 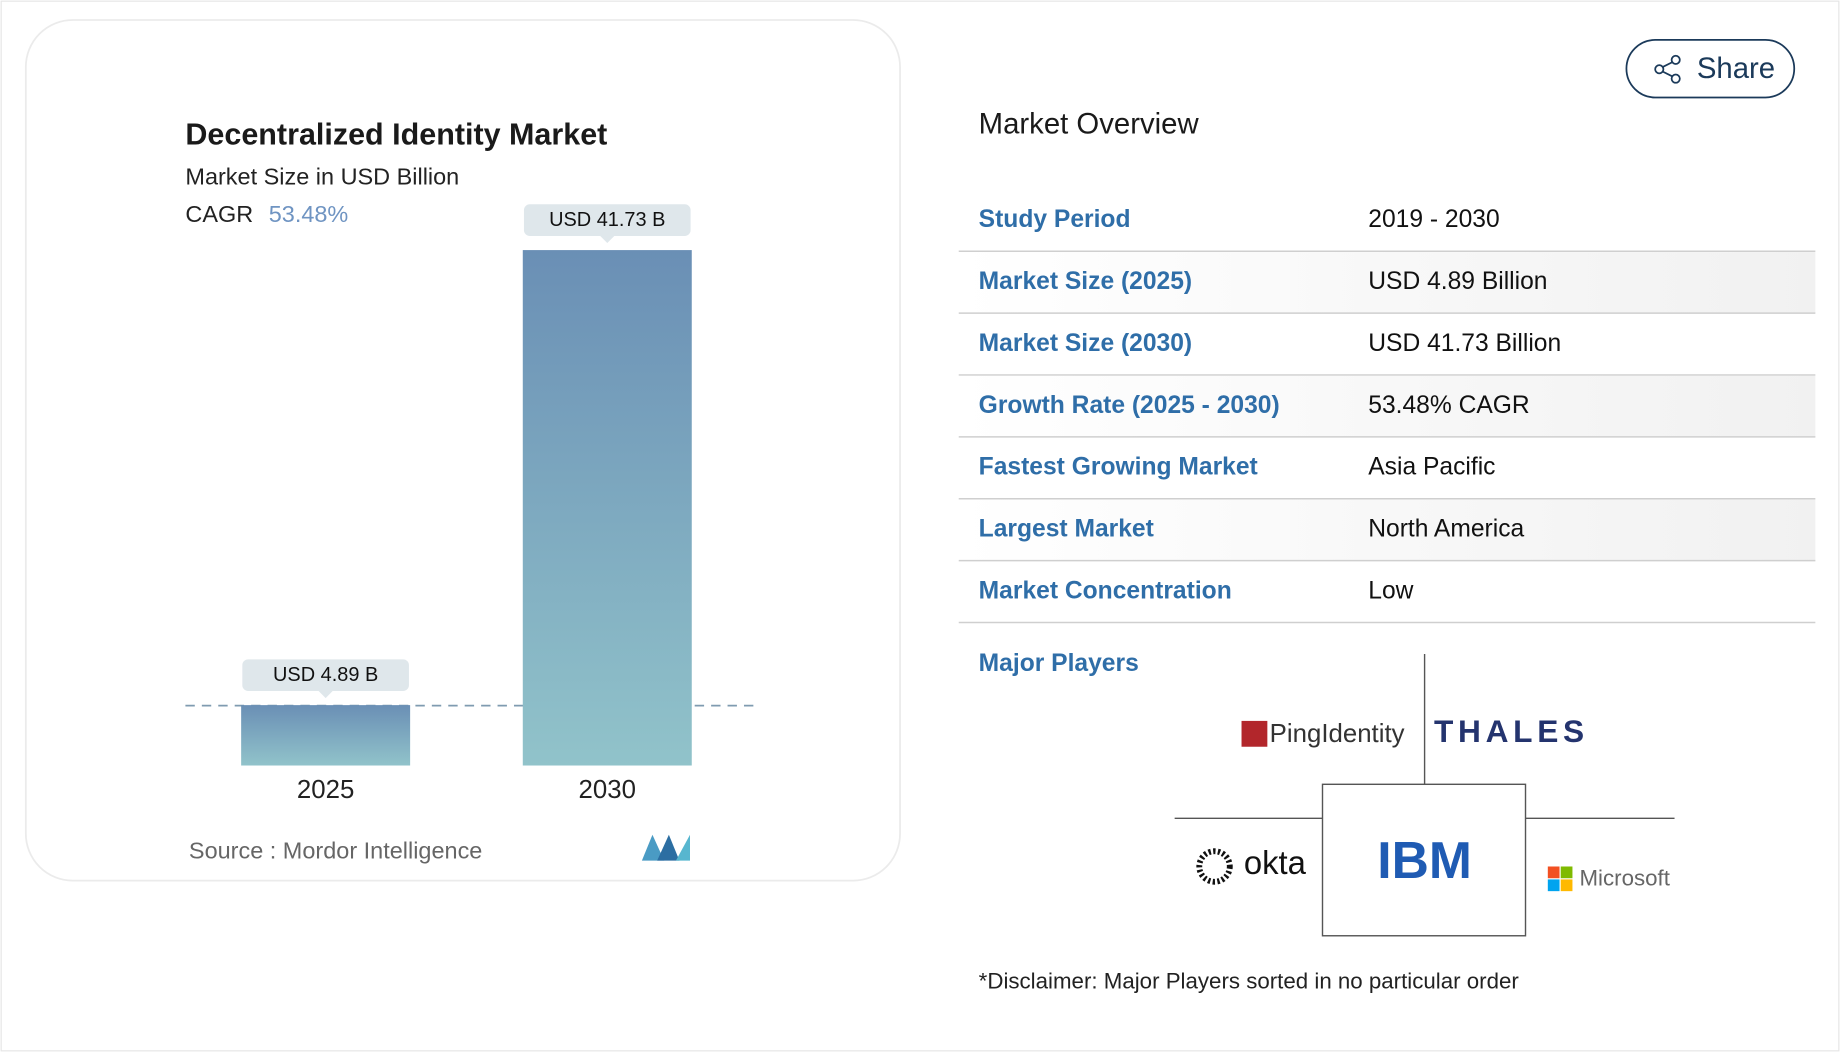 I want to click on players-title: Major Players, so click(x=1059, y=663).